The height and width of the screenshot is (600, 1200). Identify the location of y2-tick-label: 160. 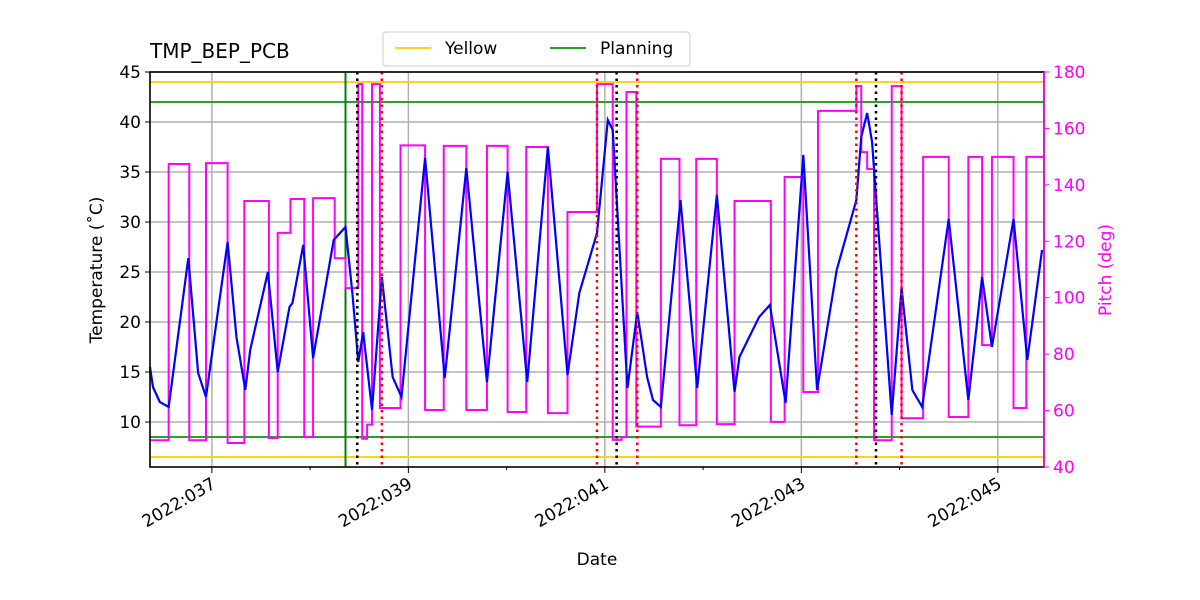
(1069, 129).